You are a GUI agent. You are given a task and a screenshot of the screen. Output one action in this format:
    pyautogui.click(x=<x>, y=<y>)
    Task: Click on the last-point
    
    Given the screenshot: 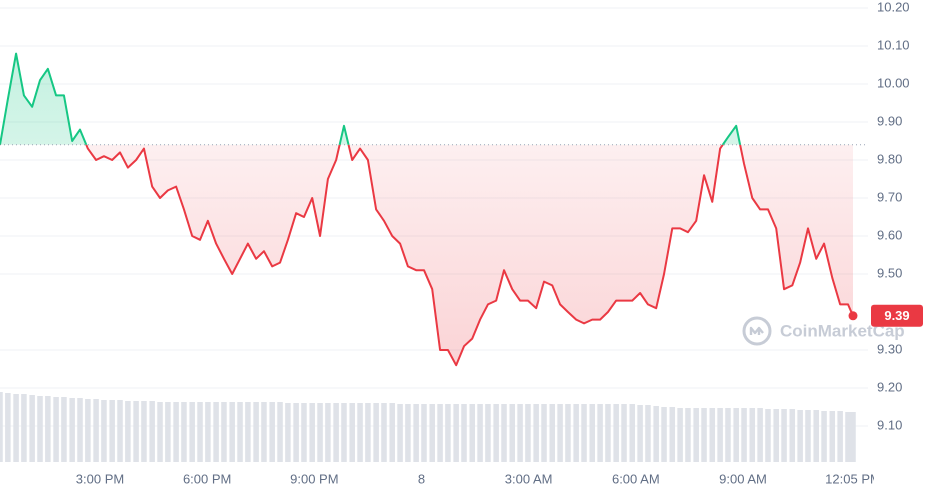 What is the action you would take?
    pyautogui.click(x=853, y=316)
    